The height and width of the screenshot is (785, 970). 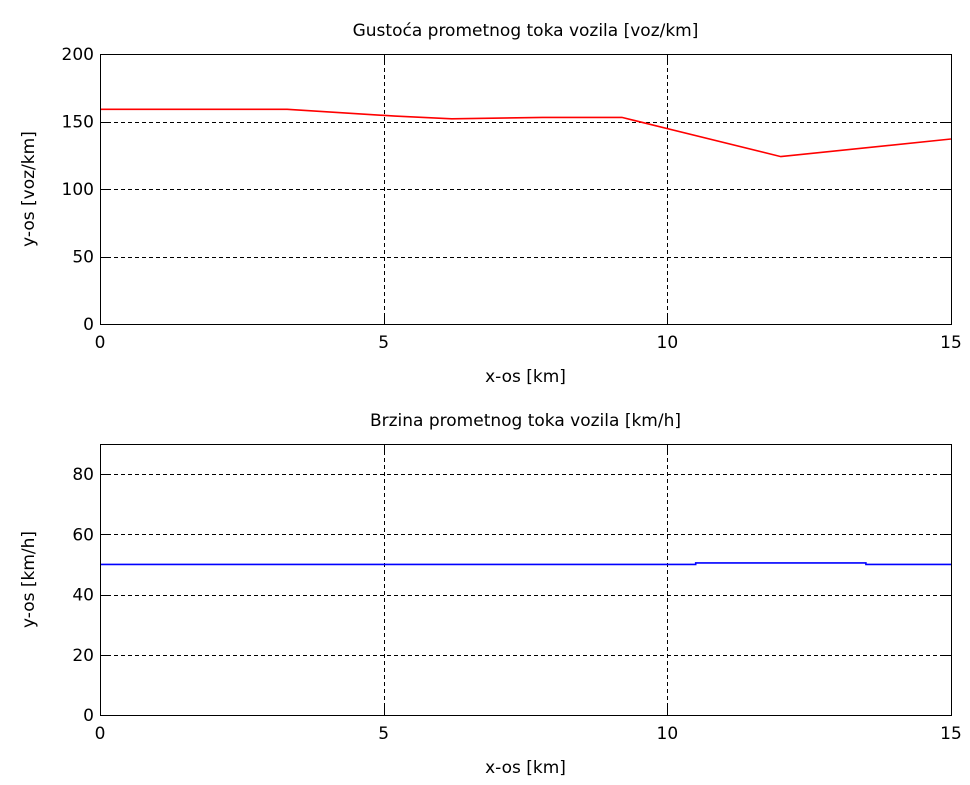 I want to click on y-tick-label: 20, so click(x=83, y=656).